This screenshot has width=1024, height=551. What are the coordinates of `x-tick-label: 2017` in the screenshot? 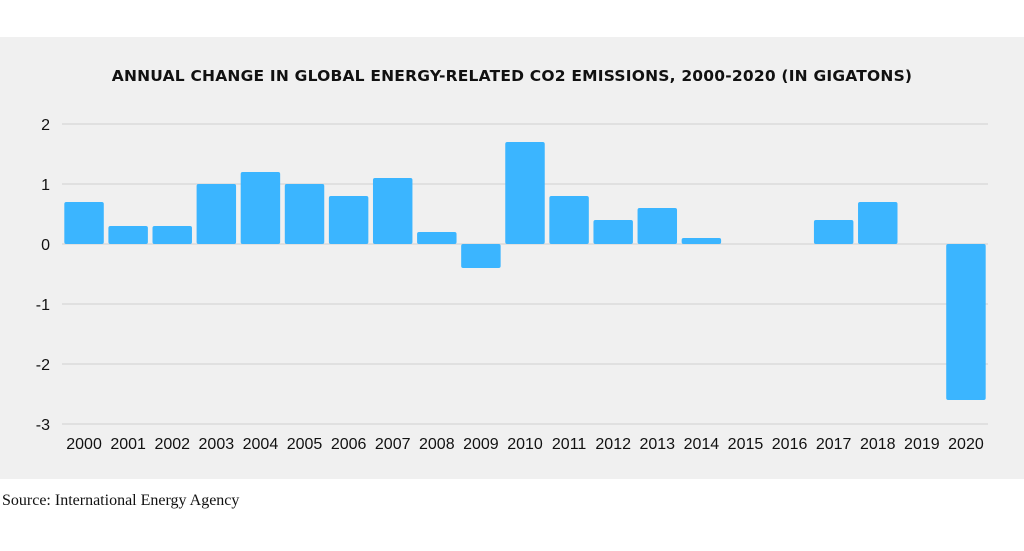 It's located at (834, 444).